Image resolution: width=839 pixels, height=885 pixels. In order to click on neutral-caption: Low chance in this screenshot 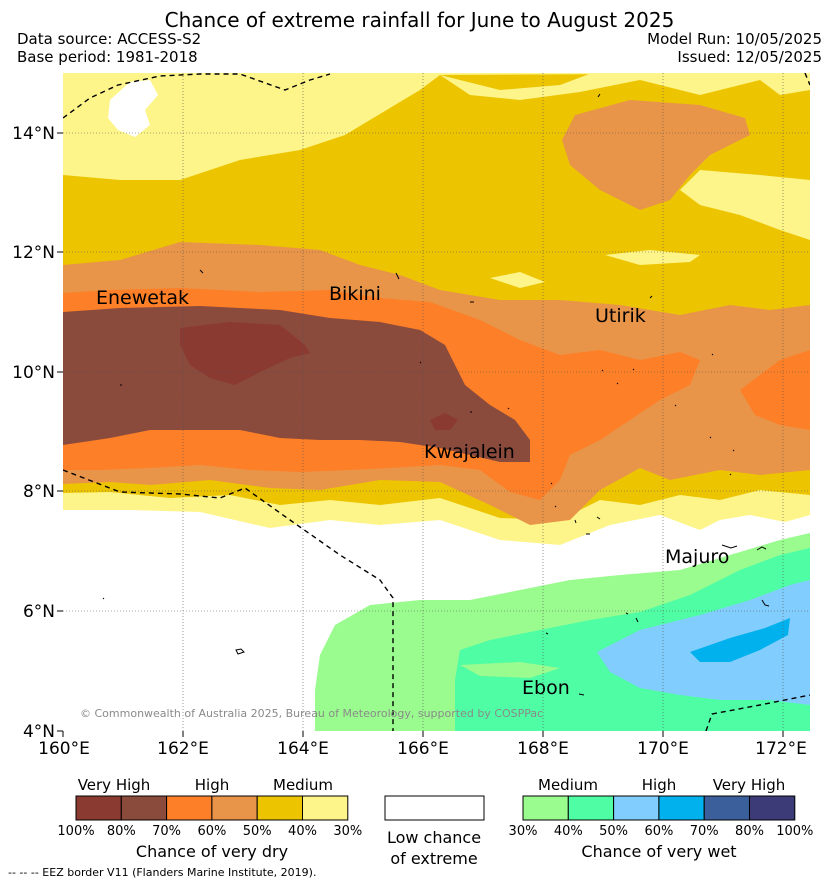, I will do `click(434, 837)`.